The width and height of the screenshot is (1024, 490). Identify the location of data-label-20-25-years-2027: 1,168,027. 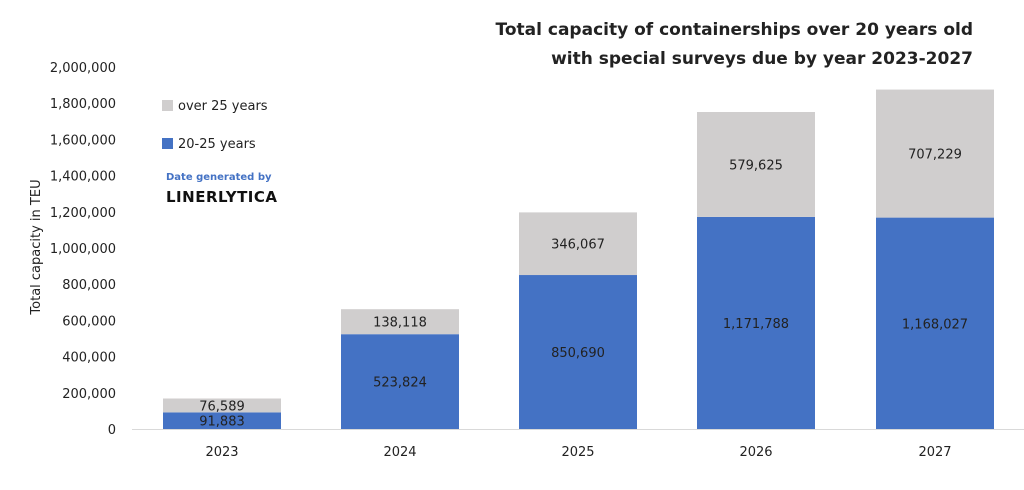
(935, 324).